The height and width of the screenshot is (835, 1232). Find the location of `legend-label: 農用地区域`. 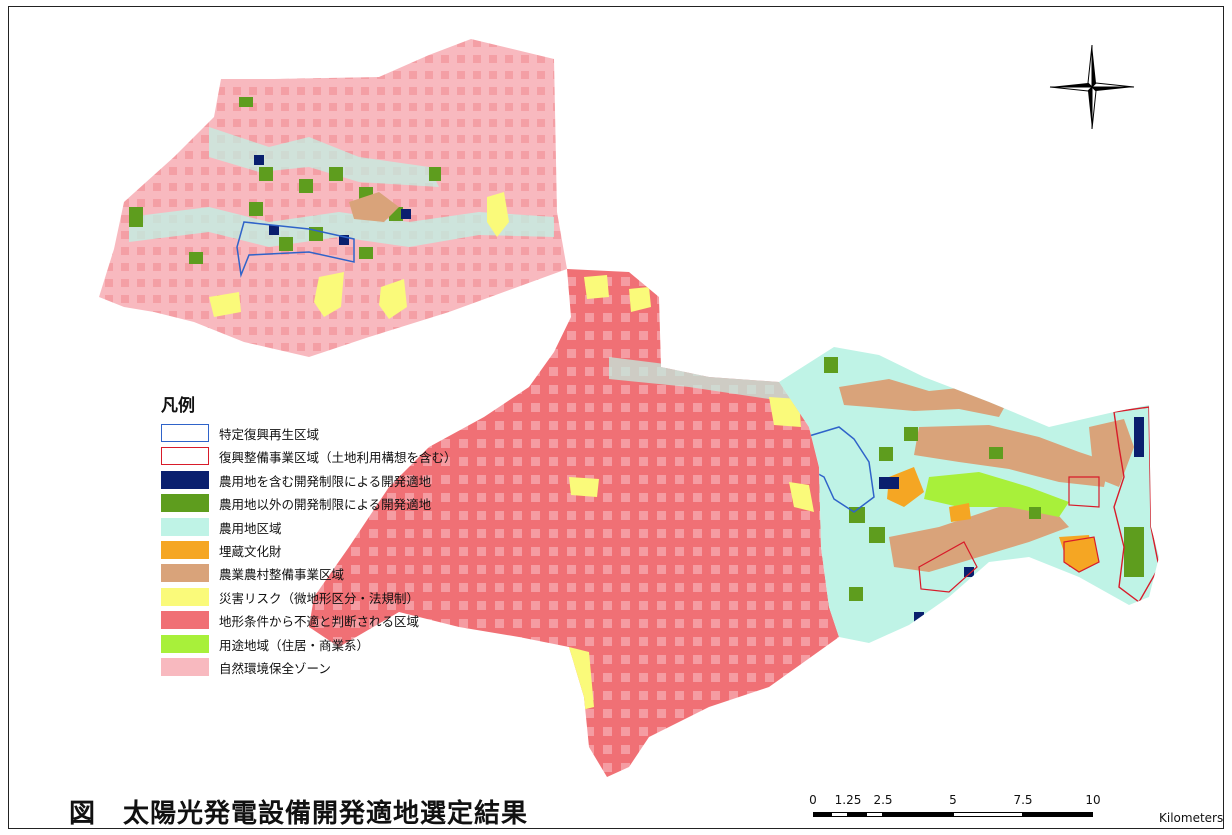

legend-label: 農用地区域 is located at coordinates (250, 528).